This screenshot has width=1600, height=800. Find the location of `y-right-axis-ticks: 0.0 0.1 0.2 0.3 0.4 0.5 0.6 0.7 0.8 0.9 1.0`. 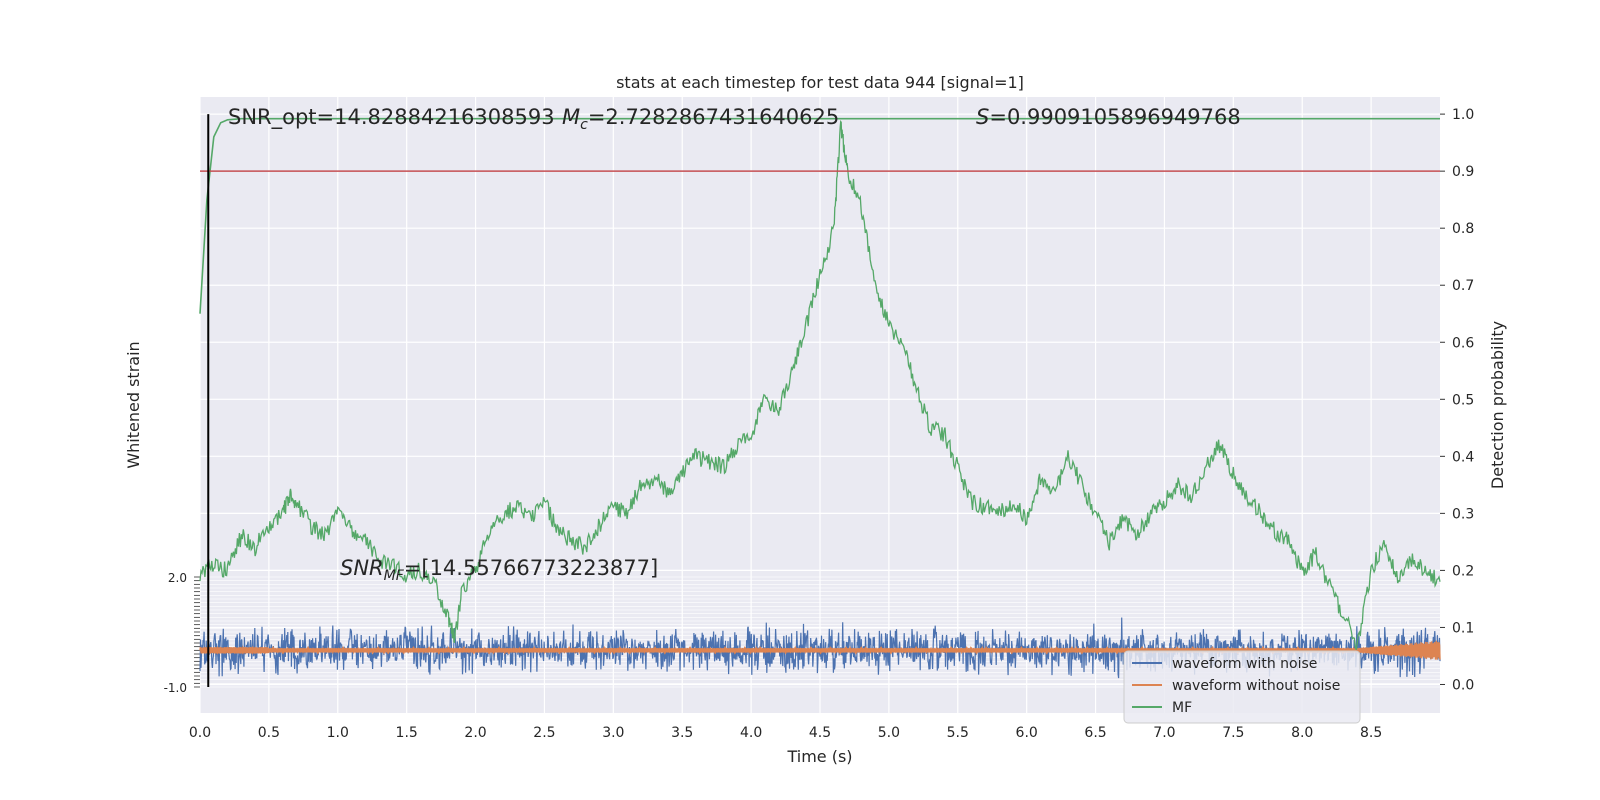

y-right-axis-ticks: 0.0 0.1 0.2 0.3 0.4 0.5 0.6 0.7 0.8 0.9 1.0 is located at coordinates (1457, 400).